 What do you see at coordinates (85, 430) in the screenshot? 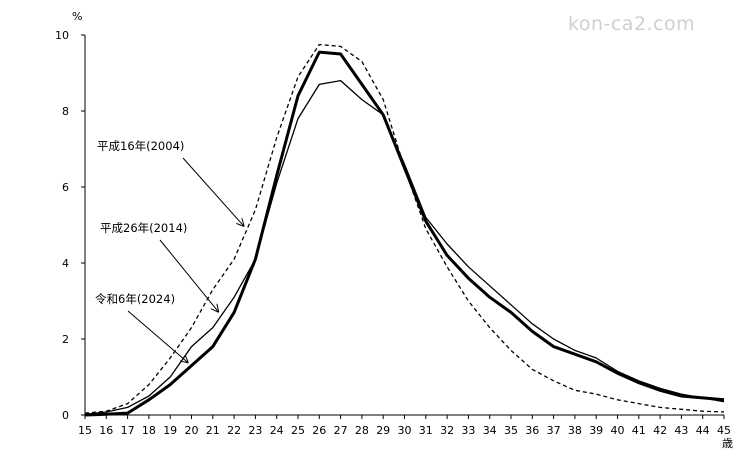
I see `x-tick-label: 15` at bounding box center [85, 430].